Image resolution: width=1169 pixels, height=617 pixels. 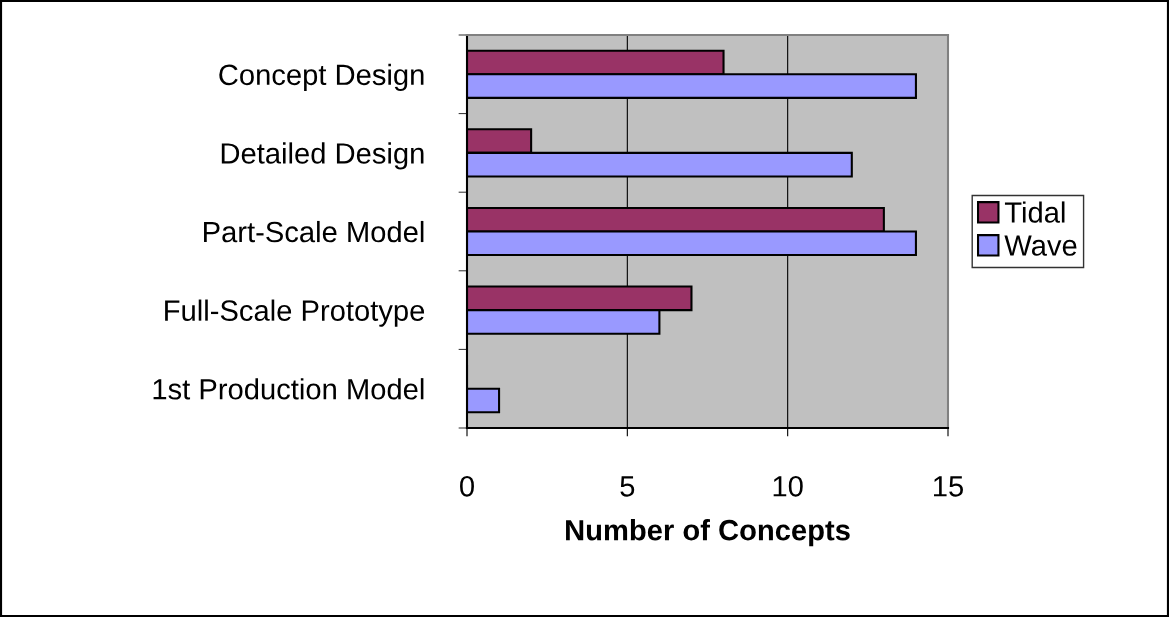 What do you see at coordinates (321, 77) in the screenshot?
I see `y-tick-label: Concept Design` at bounding box center [321, 77].